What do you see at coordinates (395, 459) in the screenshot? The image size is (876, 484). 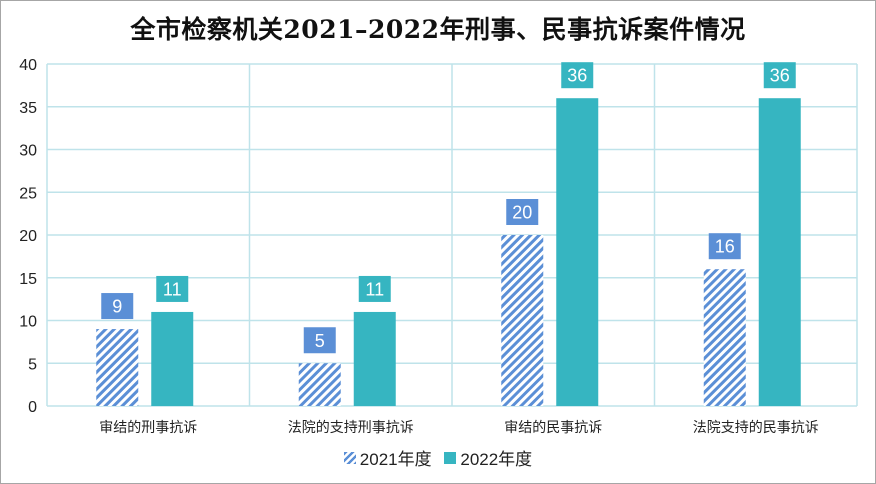 I see `legend-label-2021: 2021年度` at bounding box center [395, 459].